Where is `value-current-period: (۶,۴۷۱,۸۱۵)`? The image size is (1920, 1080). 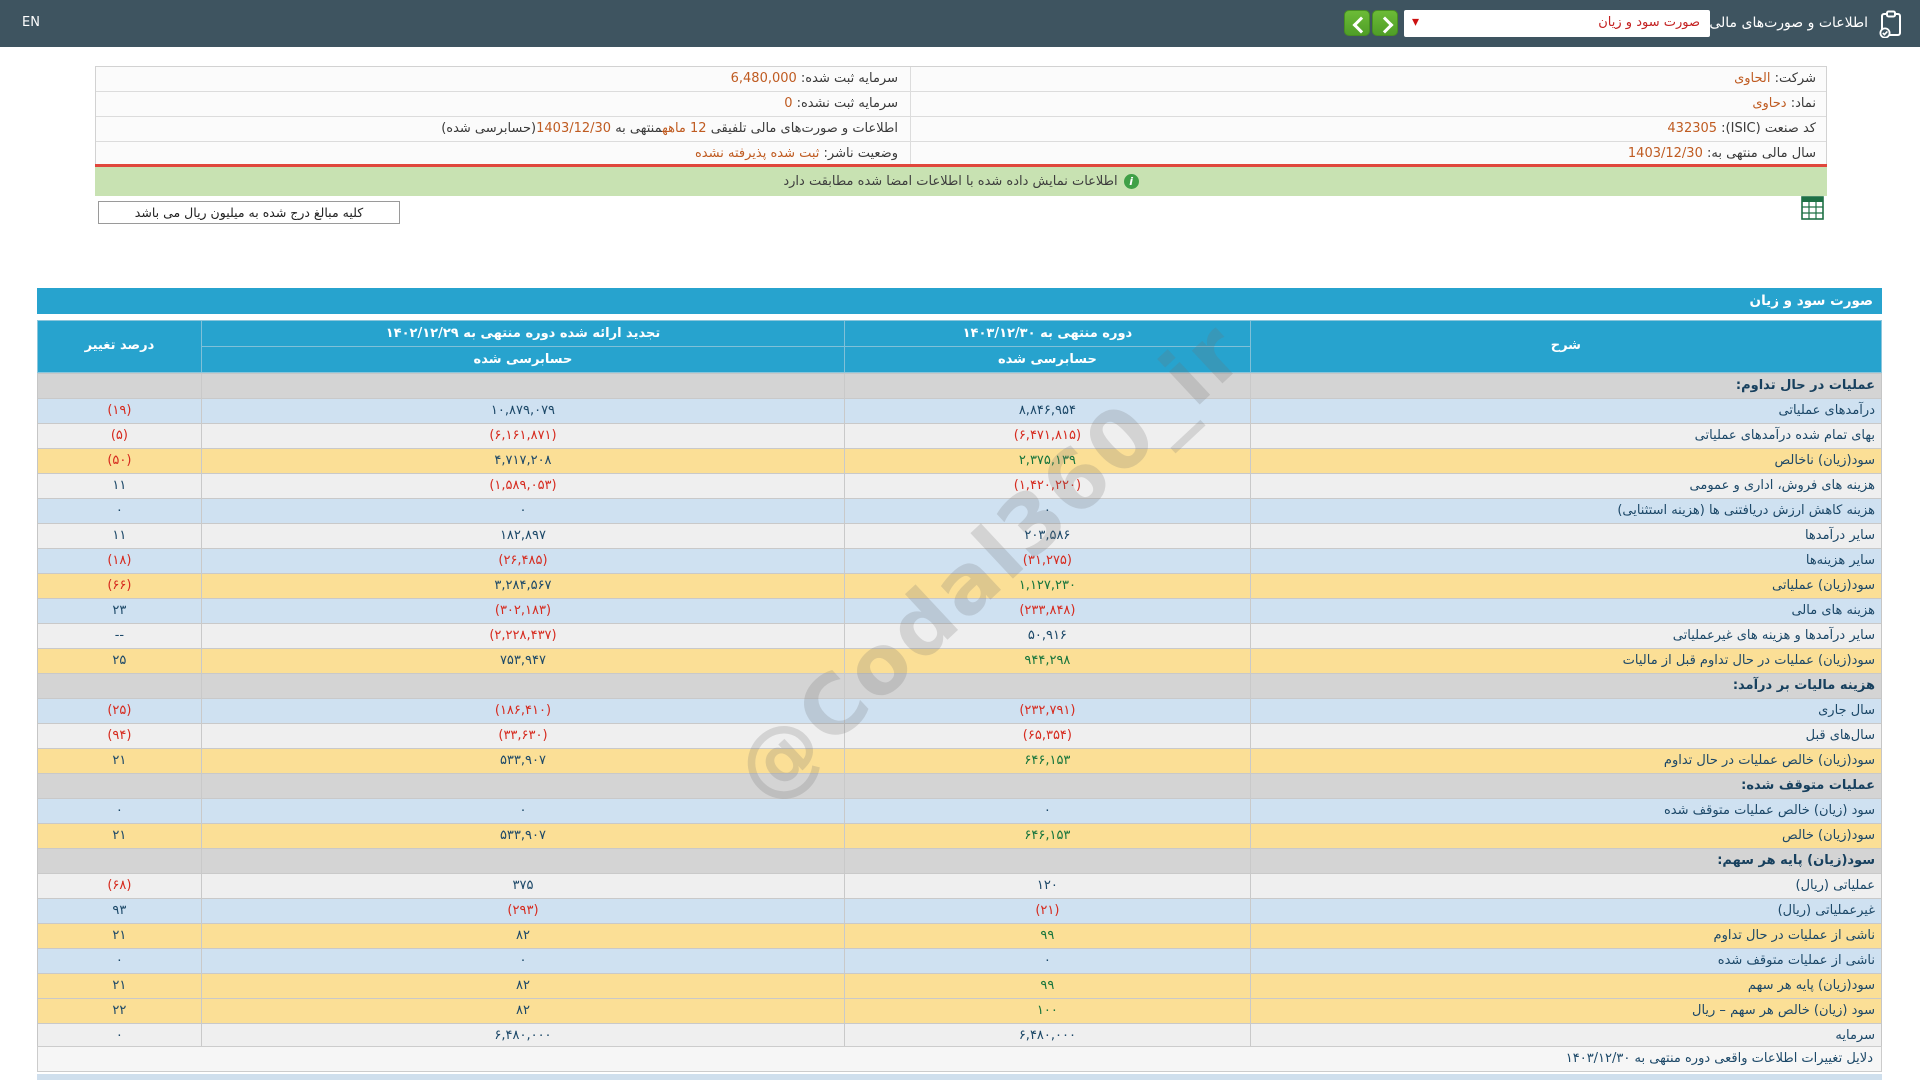 value-current-period: (۶,۴۷۱,۸۱۵) is located at coordinates (1047, 436).